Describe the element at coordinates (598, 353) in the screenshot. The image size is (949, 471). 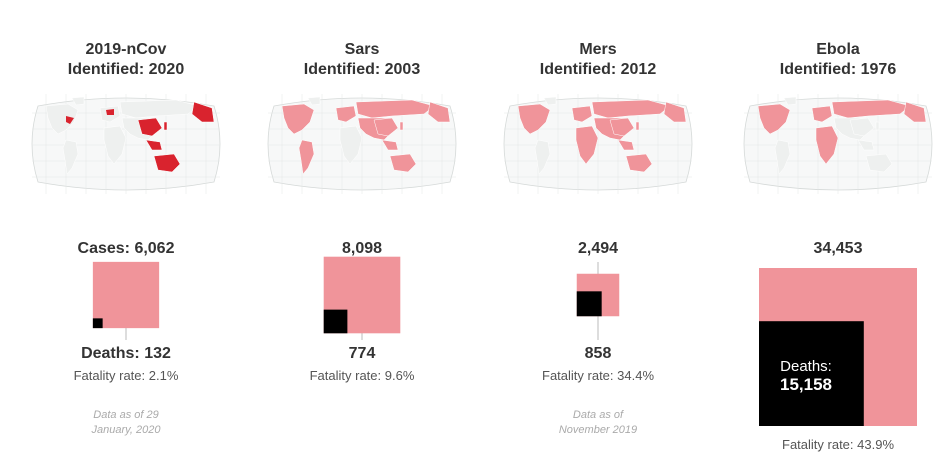
I see `deaths-label: 858` at that location.